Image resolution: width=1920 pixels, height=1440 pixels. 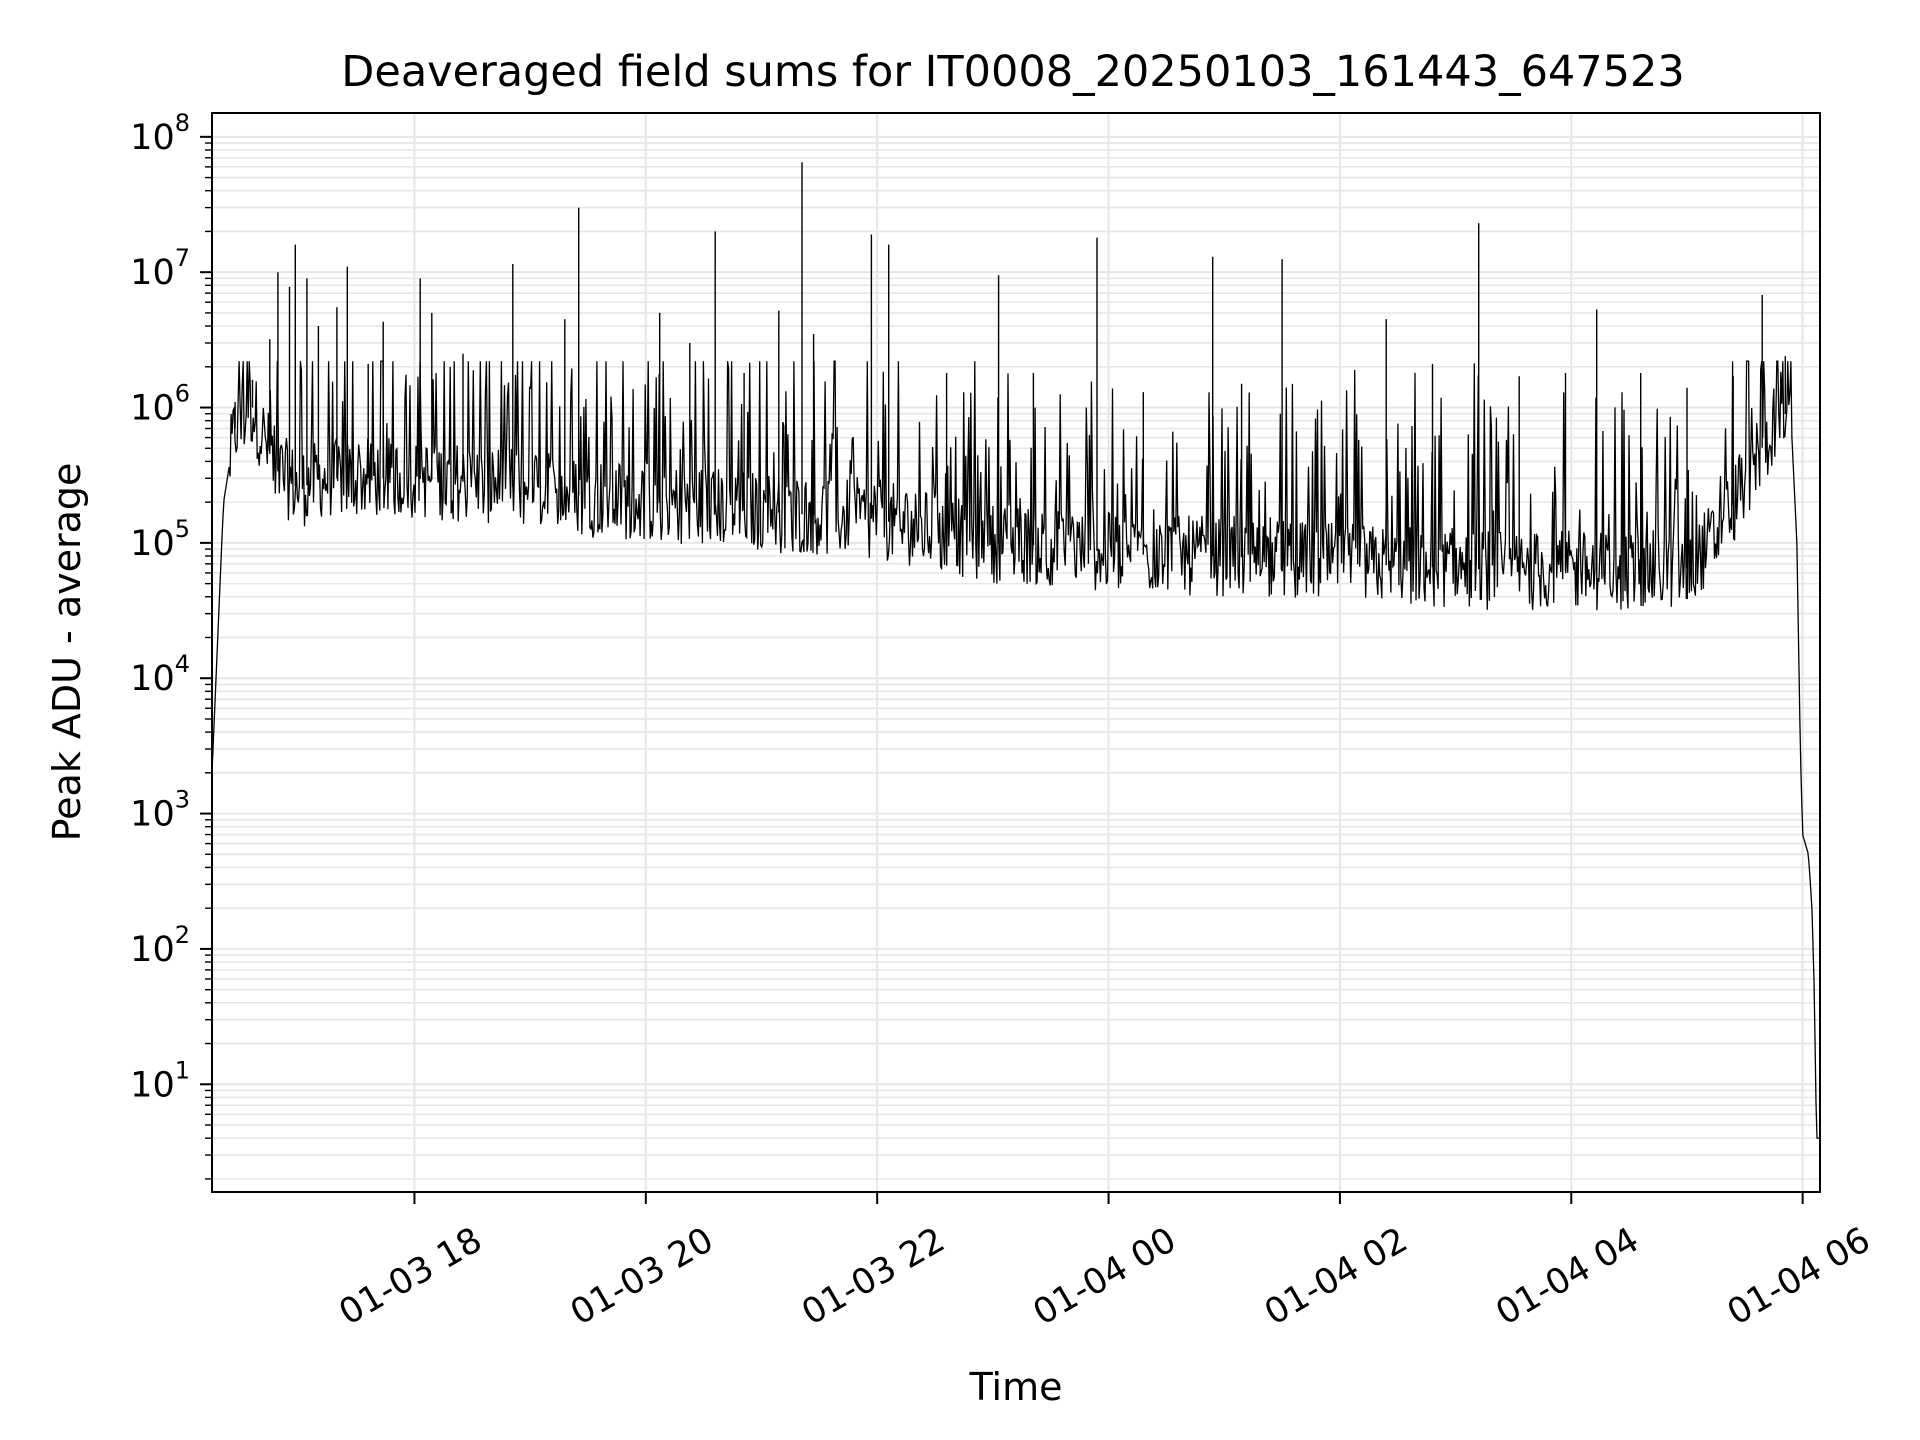 I want to click on y-tick-label: 10⁶, so click(x=160, y=404).